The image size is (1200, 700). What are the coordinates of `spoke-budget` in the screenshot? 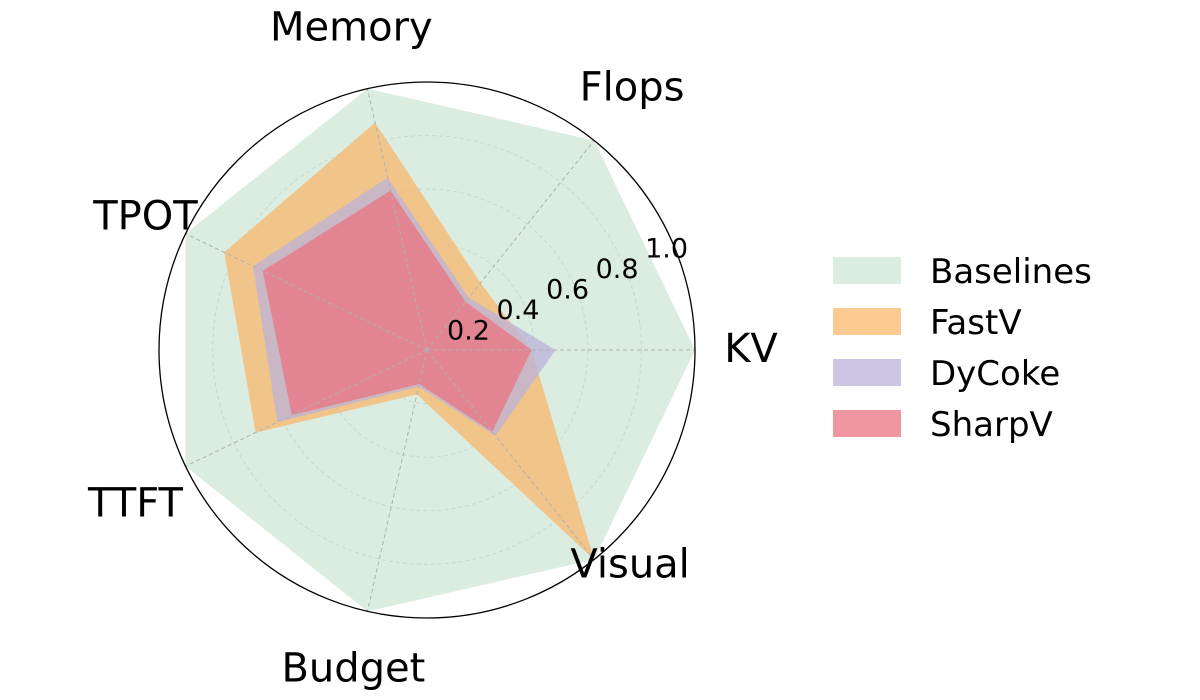 It's located at (397, 480).